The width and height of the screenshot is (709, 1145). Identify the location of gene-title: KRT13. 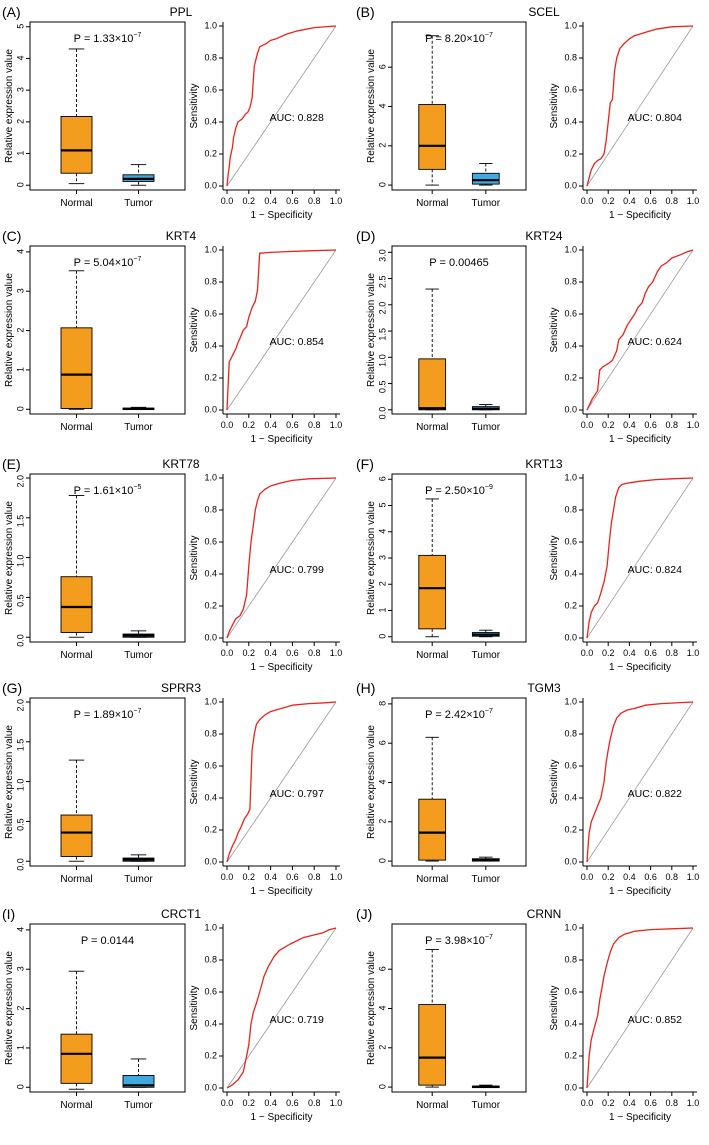
(543, 464).